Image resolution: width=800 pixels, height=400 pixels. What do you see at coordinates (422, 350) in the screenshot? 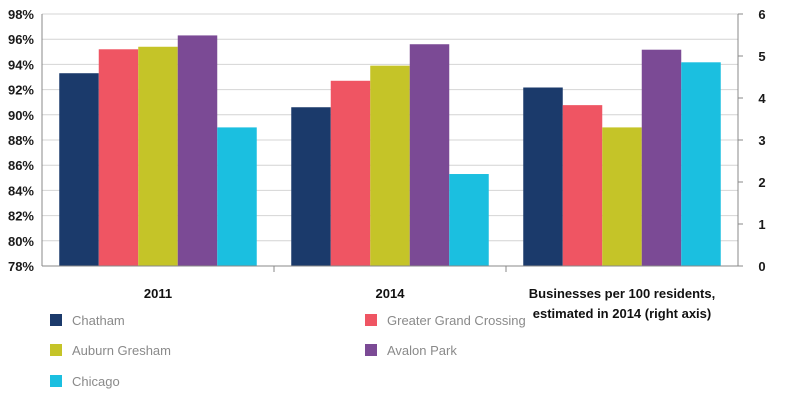
I see `legend-label: Avalon Park` at bounding box center [422, 350].